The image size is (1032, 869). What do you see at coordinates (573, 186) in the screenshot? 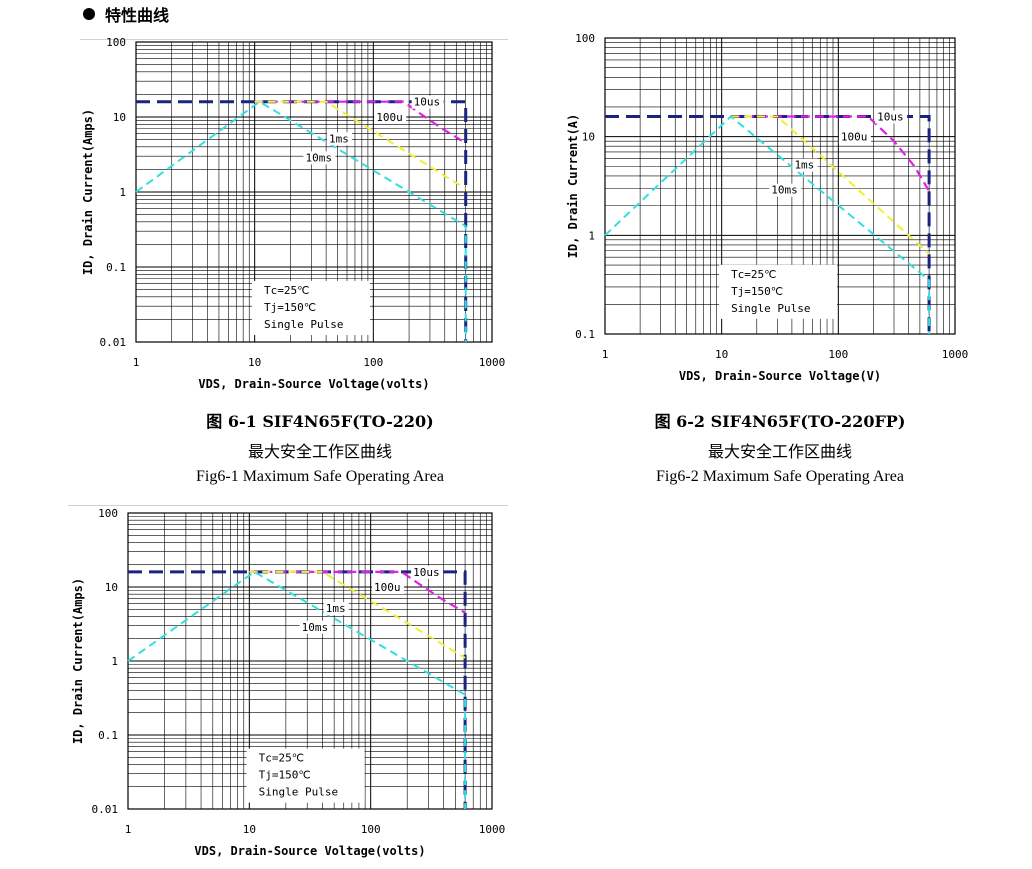
I see `y-axis-label: ID, Drain Current(A)` at bounding box center [573, 186].